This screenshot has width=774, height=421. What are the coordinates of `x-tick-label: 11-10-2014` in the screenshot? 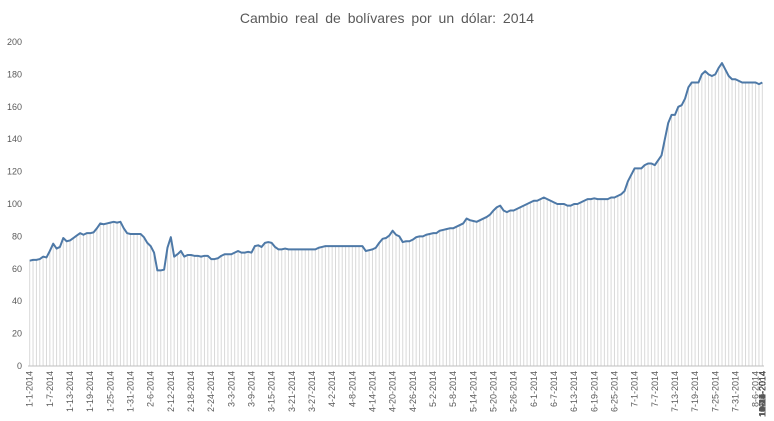 It's located at (762, 393).